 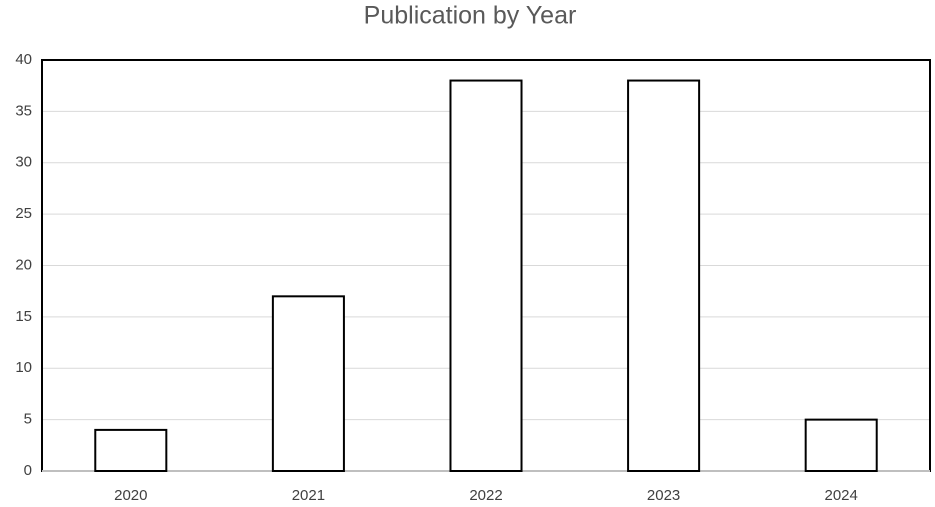 I want to click on y-tick-label: 40, so click(x=23, y=59).